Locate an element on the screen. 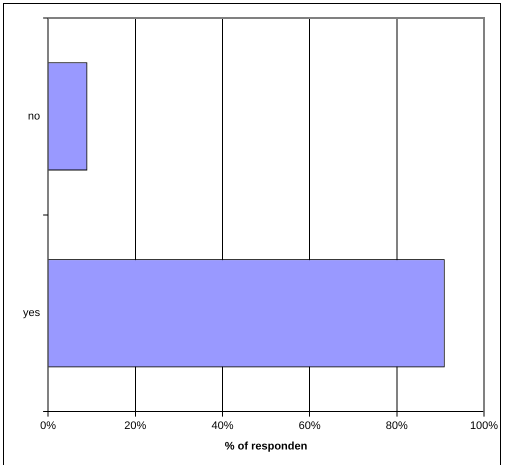 Image resolution: width=510 pixels, height=465 pixels. x-tick-label: 0% is located at coordinates (48, 426).